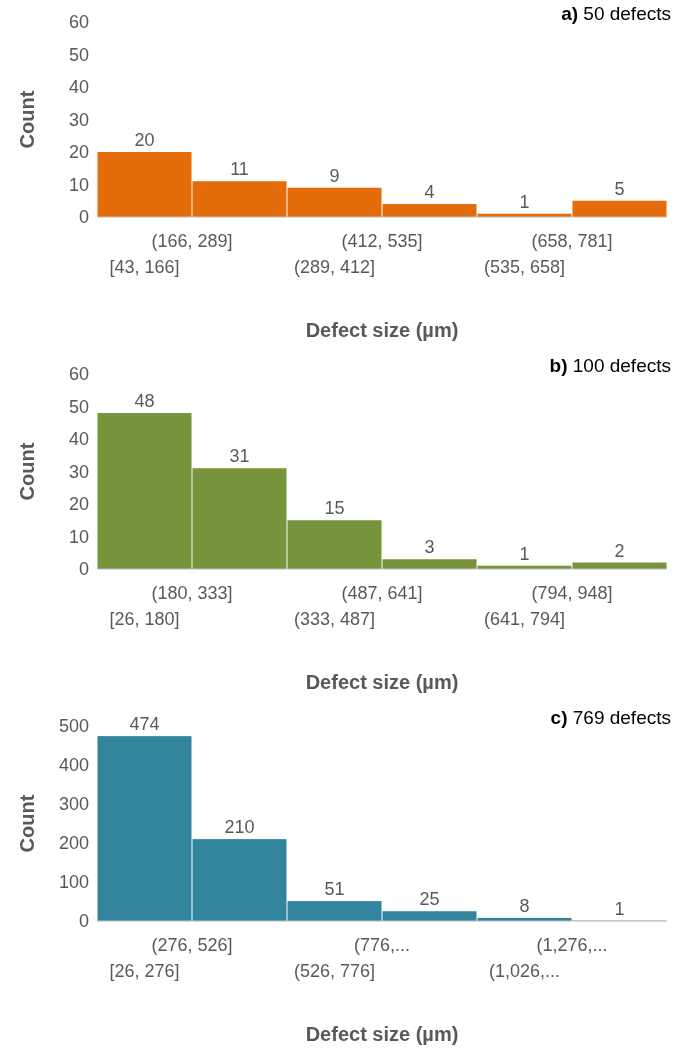  I want to click on data-label: 15, so click(334, 508).